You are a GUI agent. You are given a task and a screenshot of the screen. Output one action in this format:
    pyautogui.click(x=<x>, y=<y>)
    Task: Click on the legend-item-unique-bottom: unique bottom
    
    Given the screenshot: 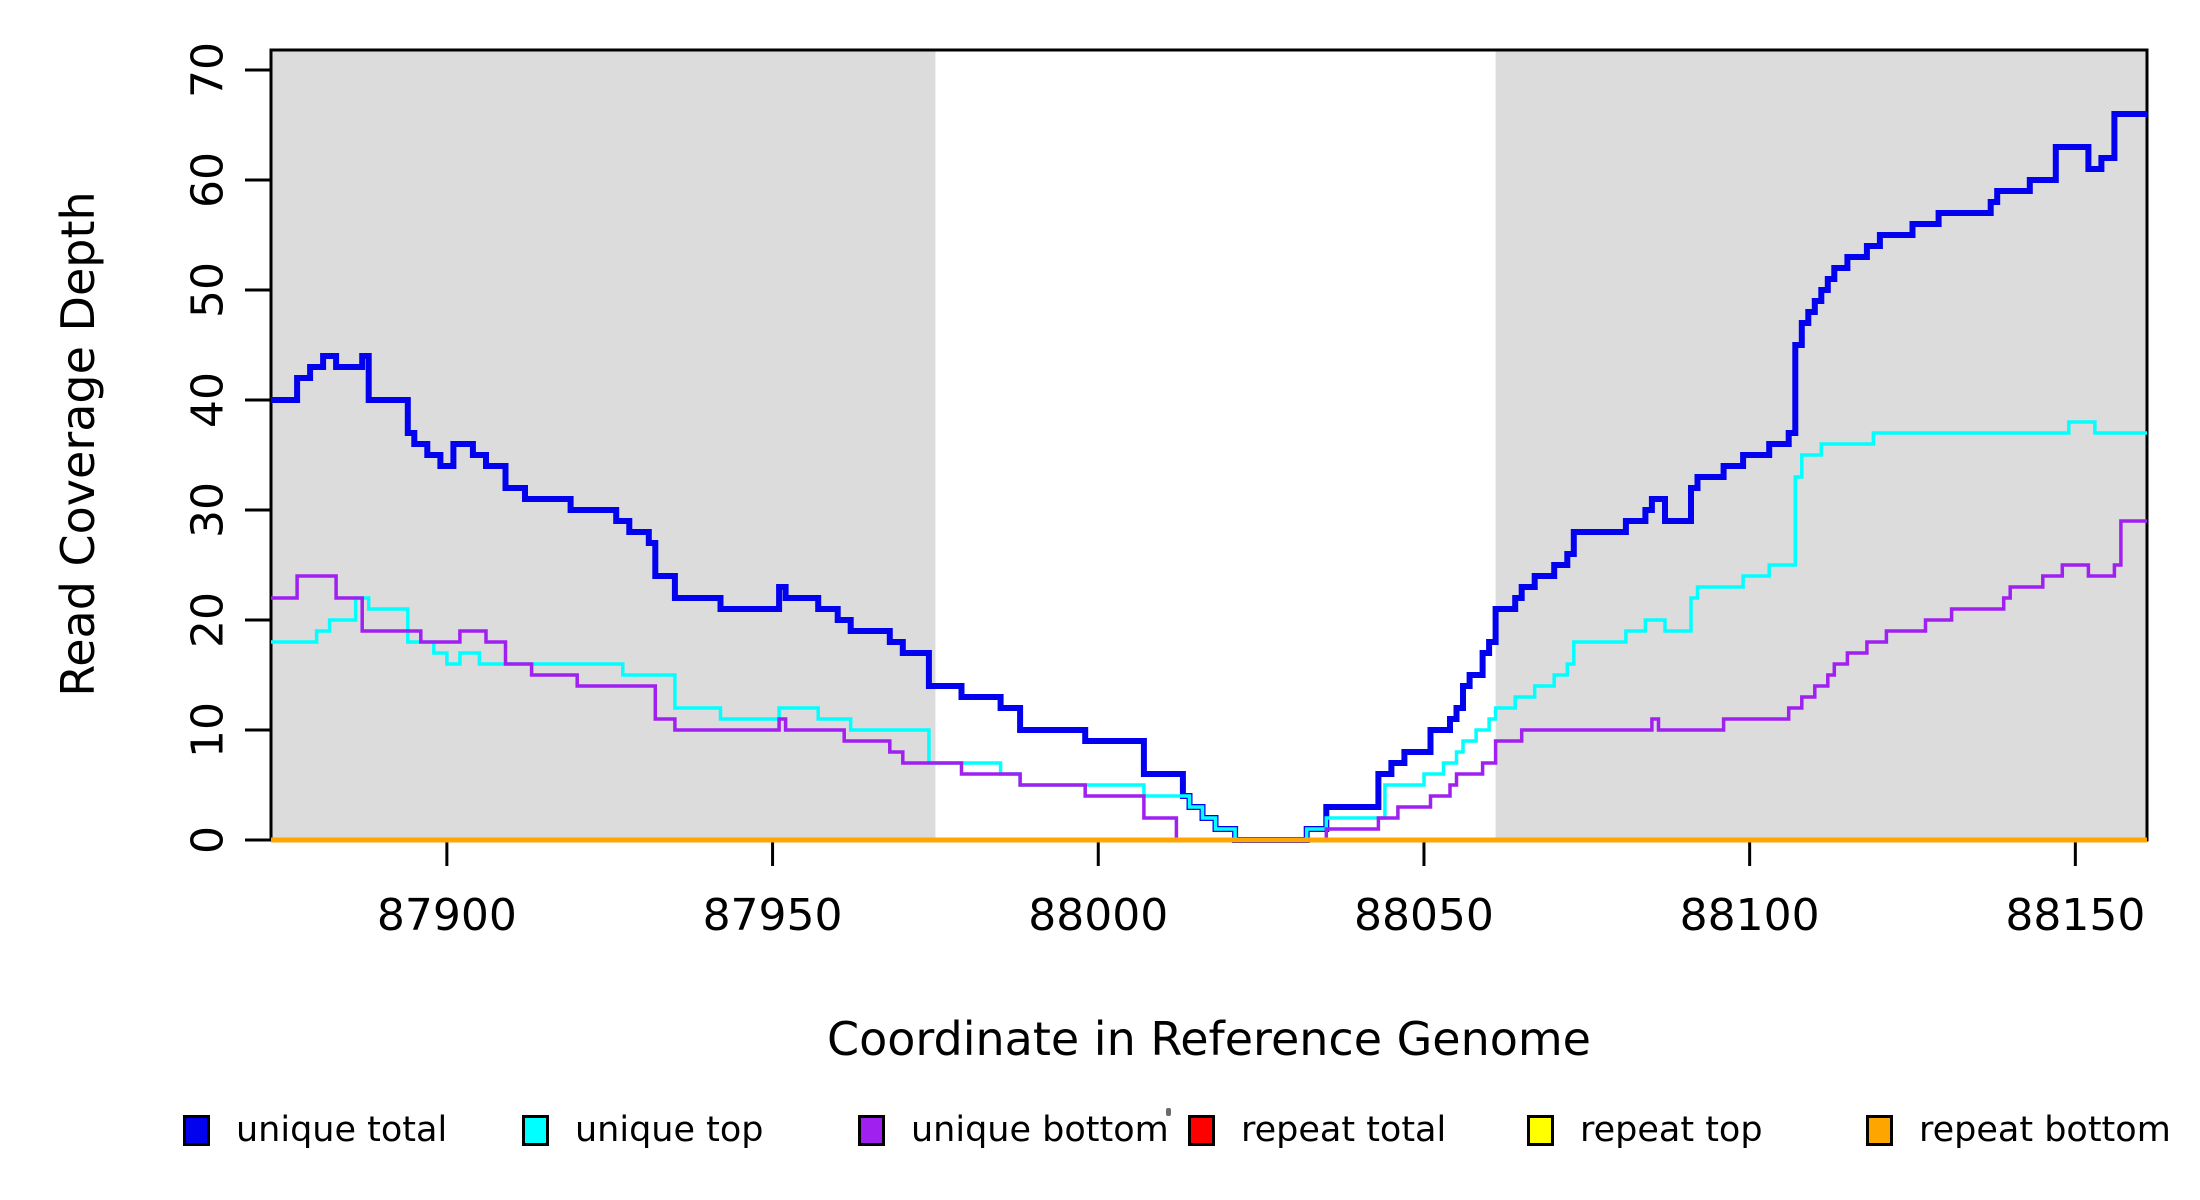 What is the action you would take?
    pyautogui.click(x=1013, y=1130)
    